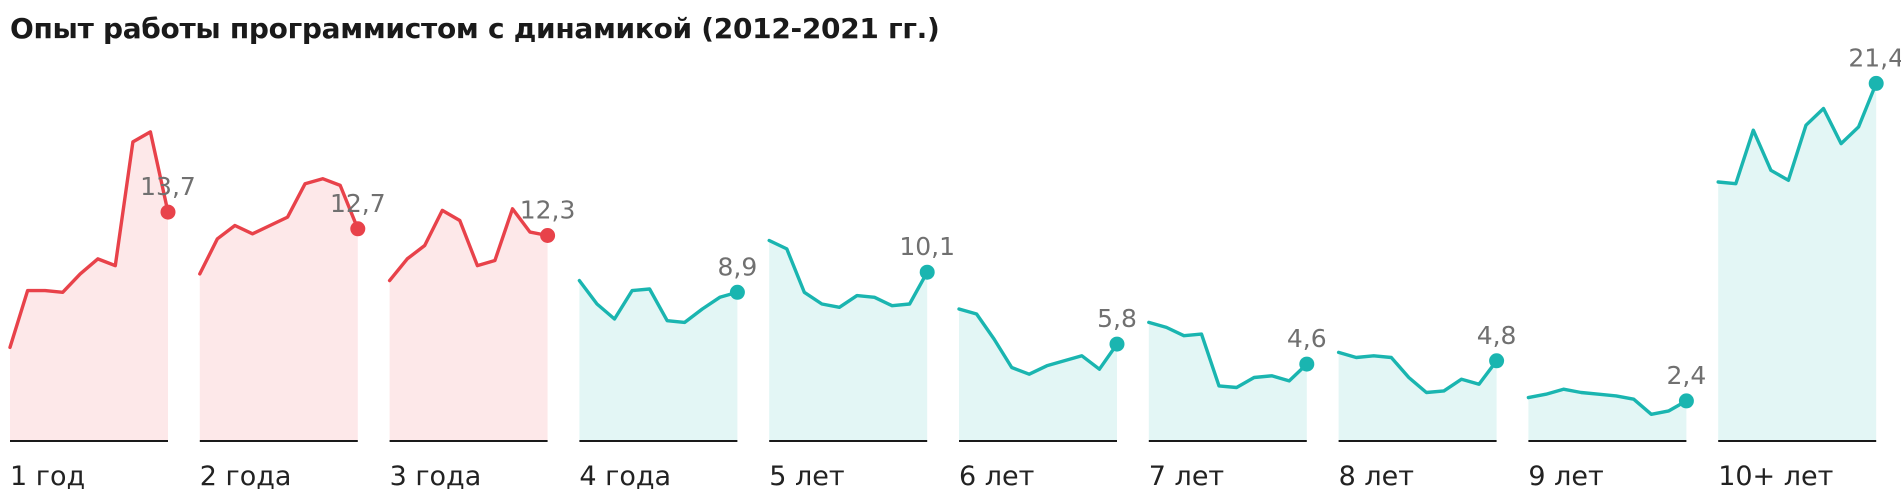  Describe the element at coordinates (625, 476) in the screenshot. I see `category-label: 4 года` at that location.